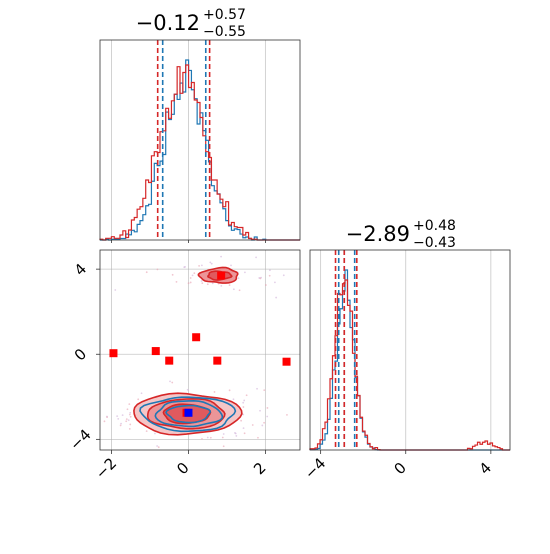 The image size is (550, 554). Describe the element at coordinates (182, 468) in the screenshot. I see `contour-xtick-label: 0` at that location.